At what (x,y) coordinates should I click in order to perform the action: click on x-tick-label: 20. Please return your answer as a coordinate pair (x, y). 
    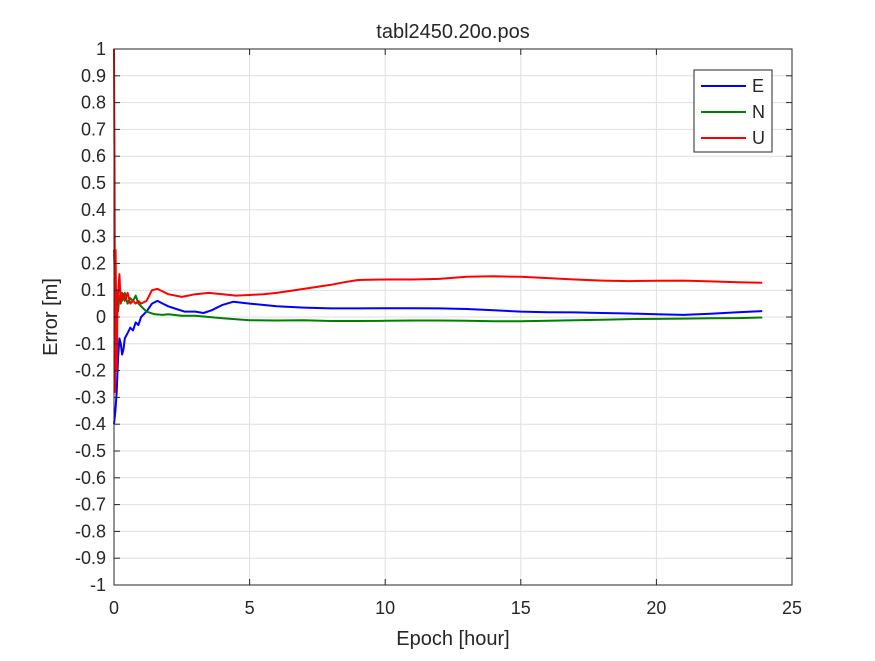
    Looking at the image, I should click on (656, 608).